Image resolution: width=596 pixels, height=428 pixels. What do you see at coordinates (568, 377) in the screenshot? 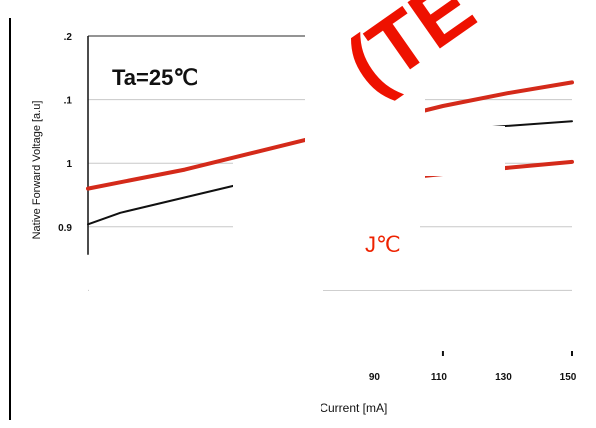
I see `x-tick-label-4: 150` at bounding box center [568, 377].